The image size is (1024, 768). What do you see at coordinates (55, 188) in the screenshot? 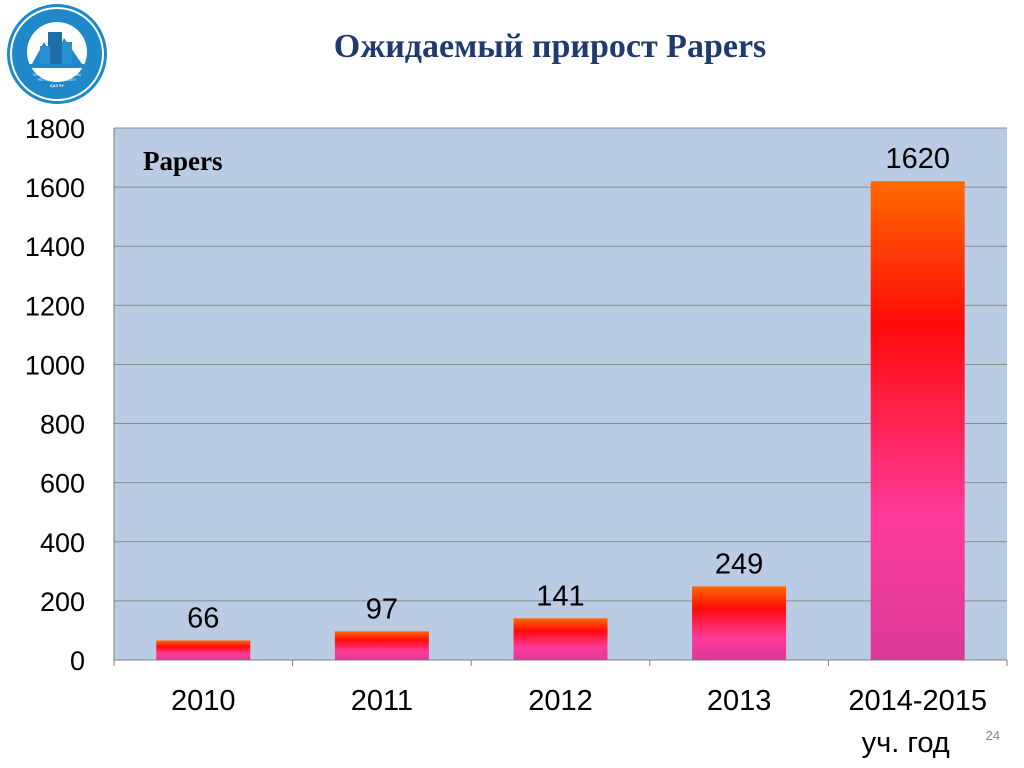
I see `y-tick-label: 1600` at bounding box center [55, 188].